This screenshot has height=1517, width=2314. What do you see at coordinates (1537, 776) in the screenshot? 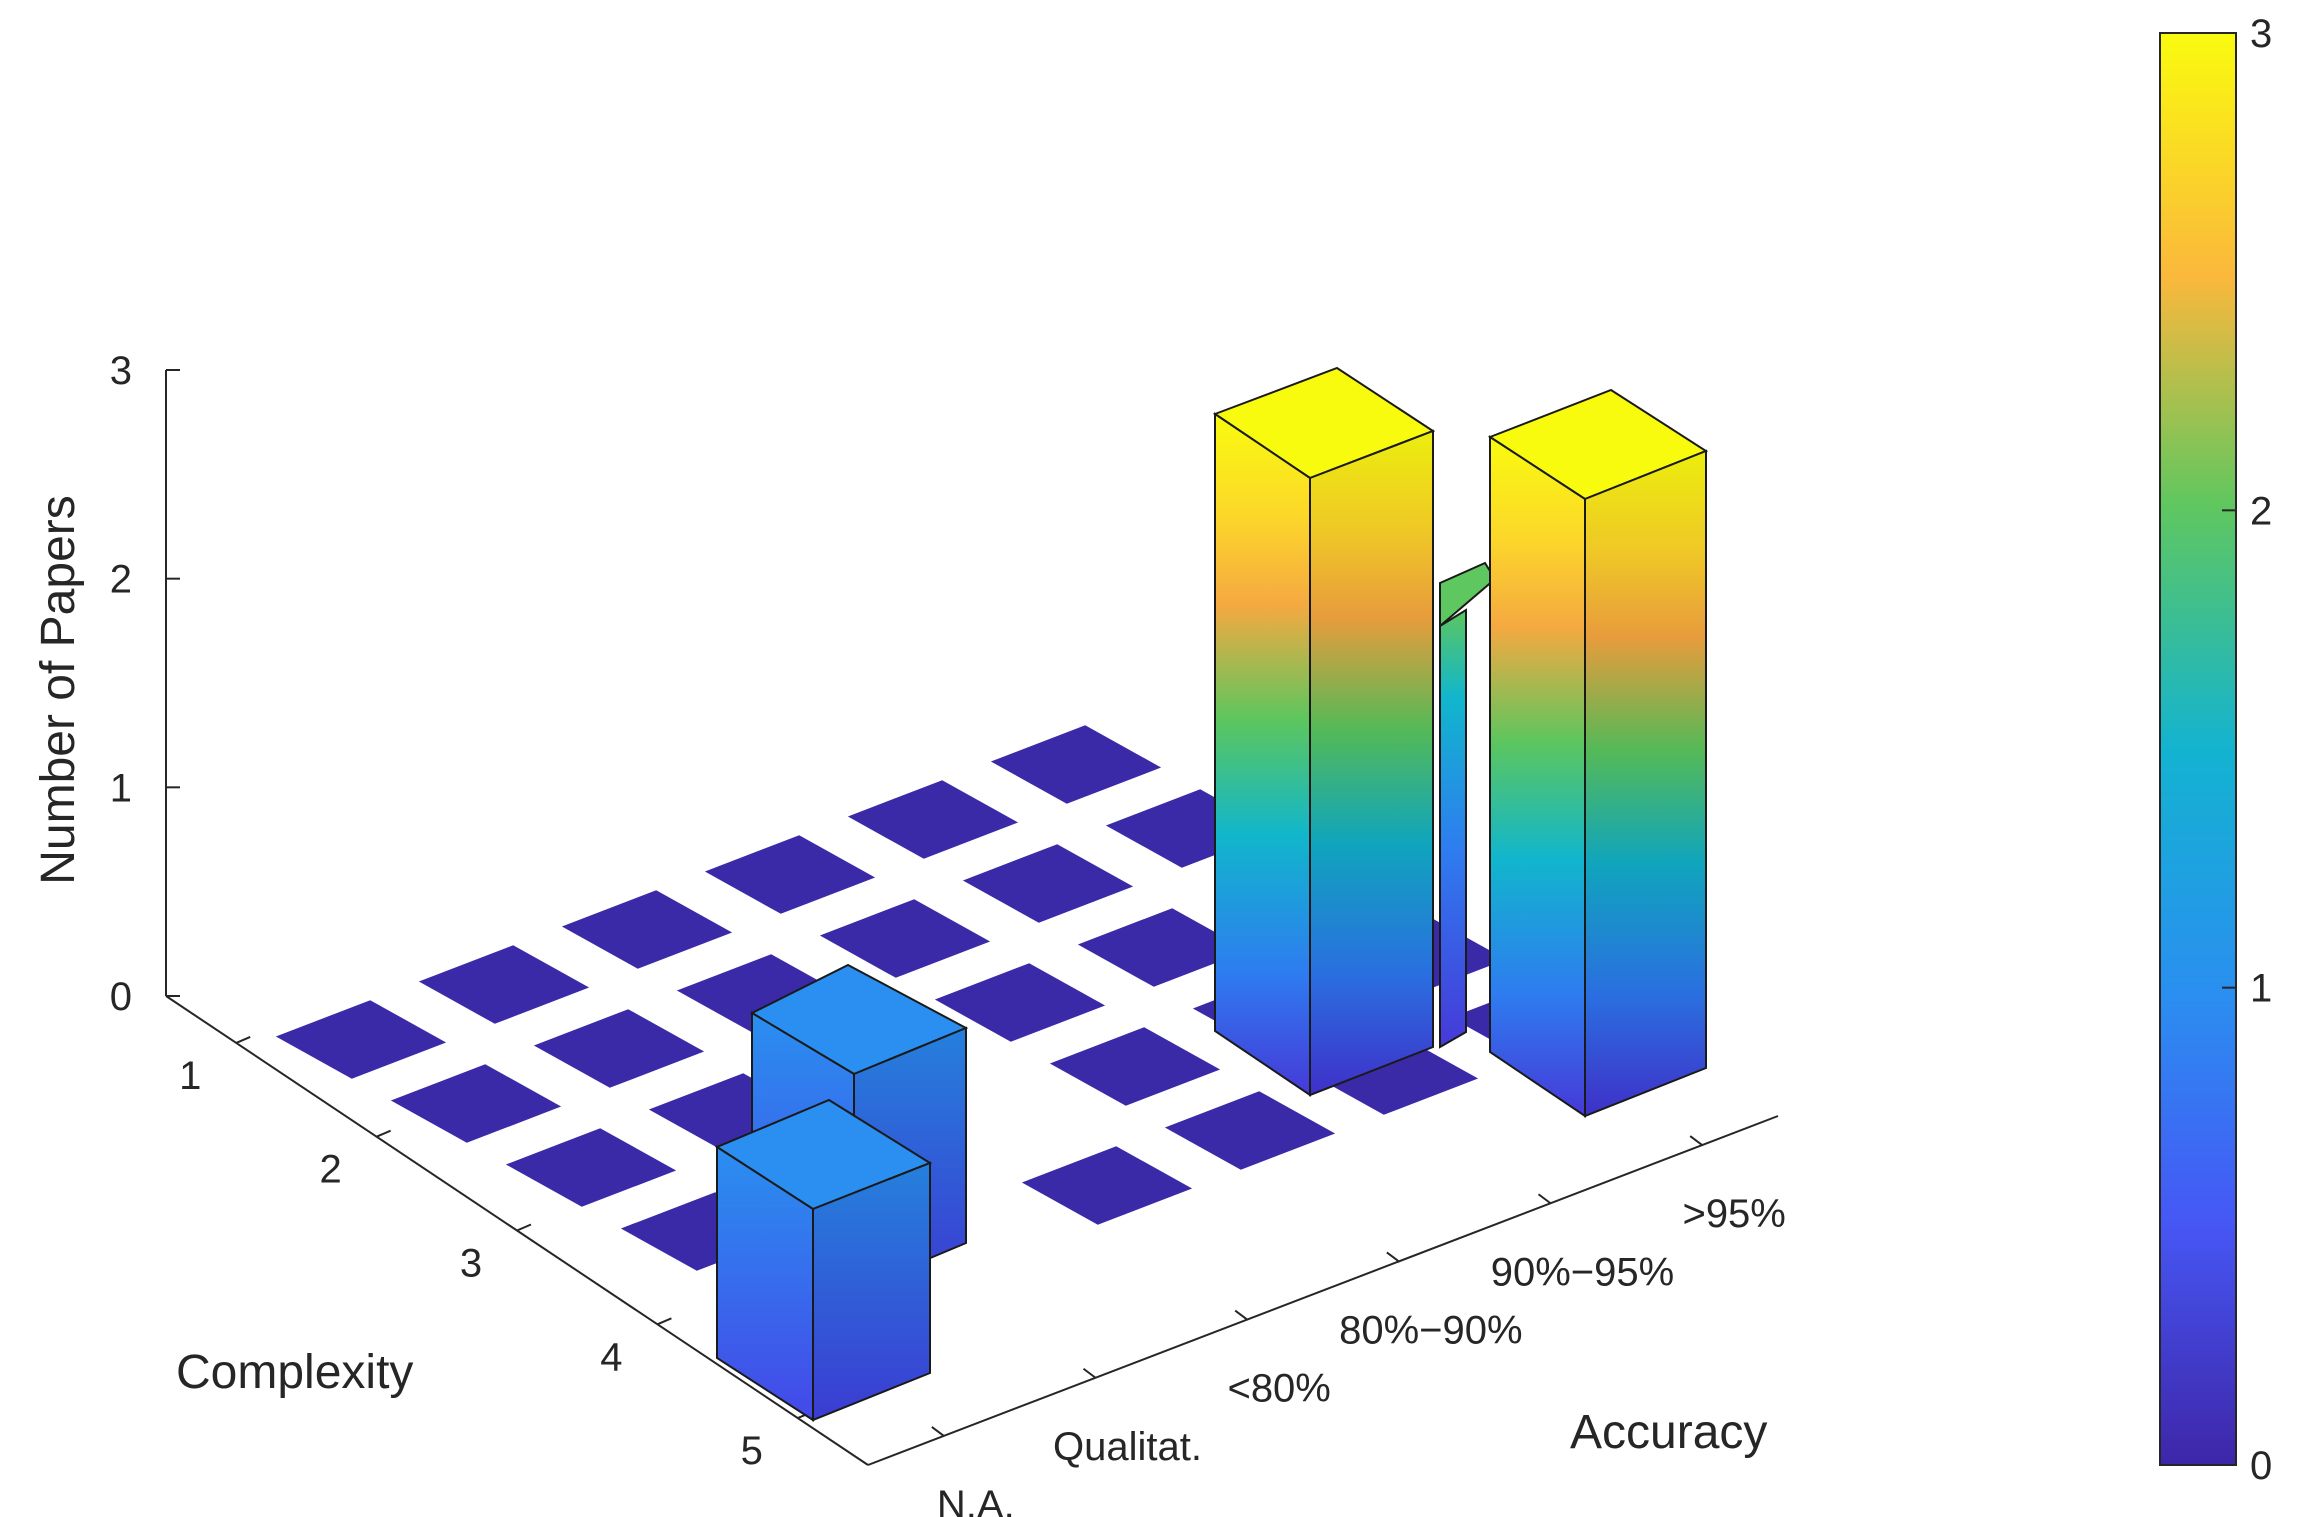
I see `bar-gt95-left` at bounding box center [1537, 776].